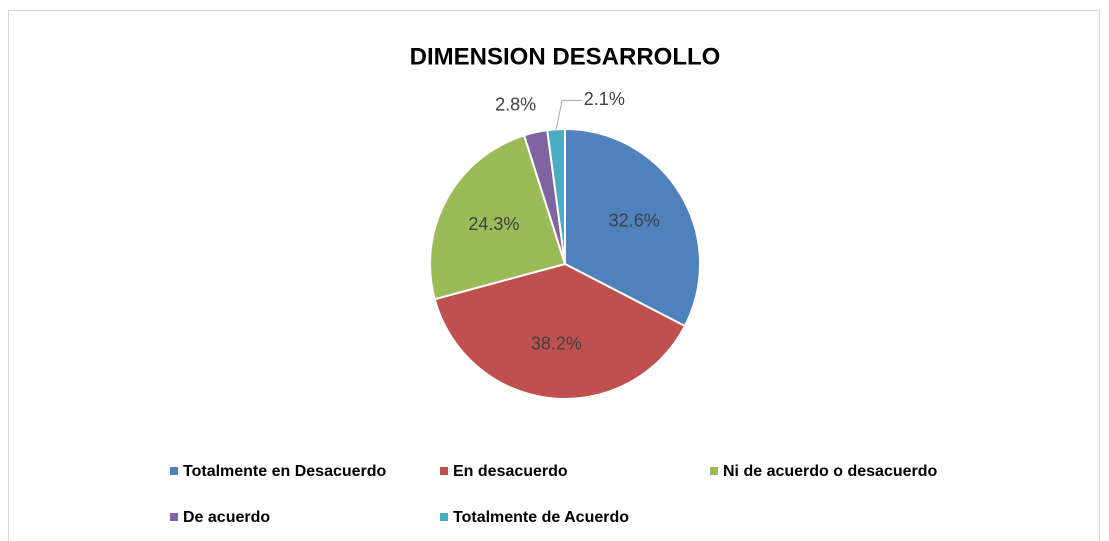 The image size is (1109, 541). I want to click on data-label: 2.8%, so click(515, 105).